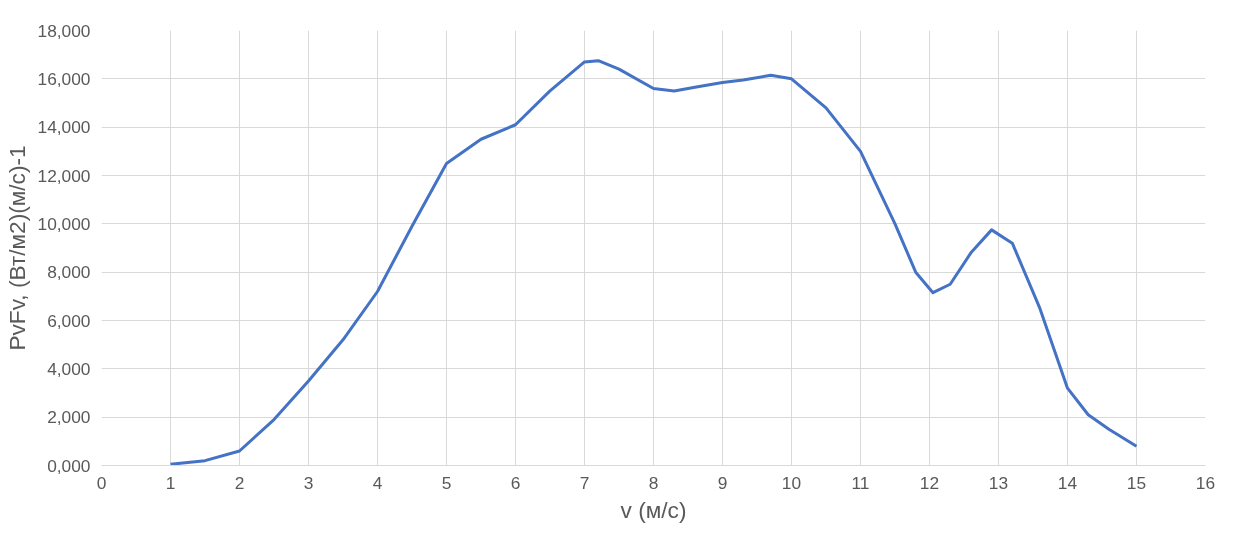 The height and width of the screenshot is (538, 1255). What do you see at coordinates (998, 482) in the screenshot?
I see `x-tick-label: 13` at bounding box center [998, 482].